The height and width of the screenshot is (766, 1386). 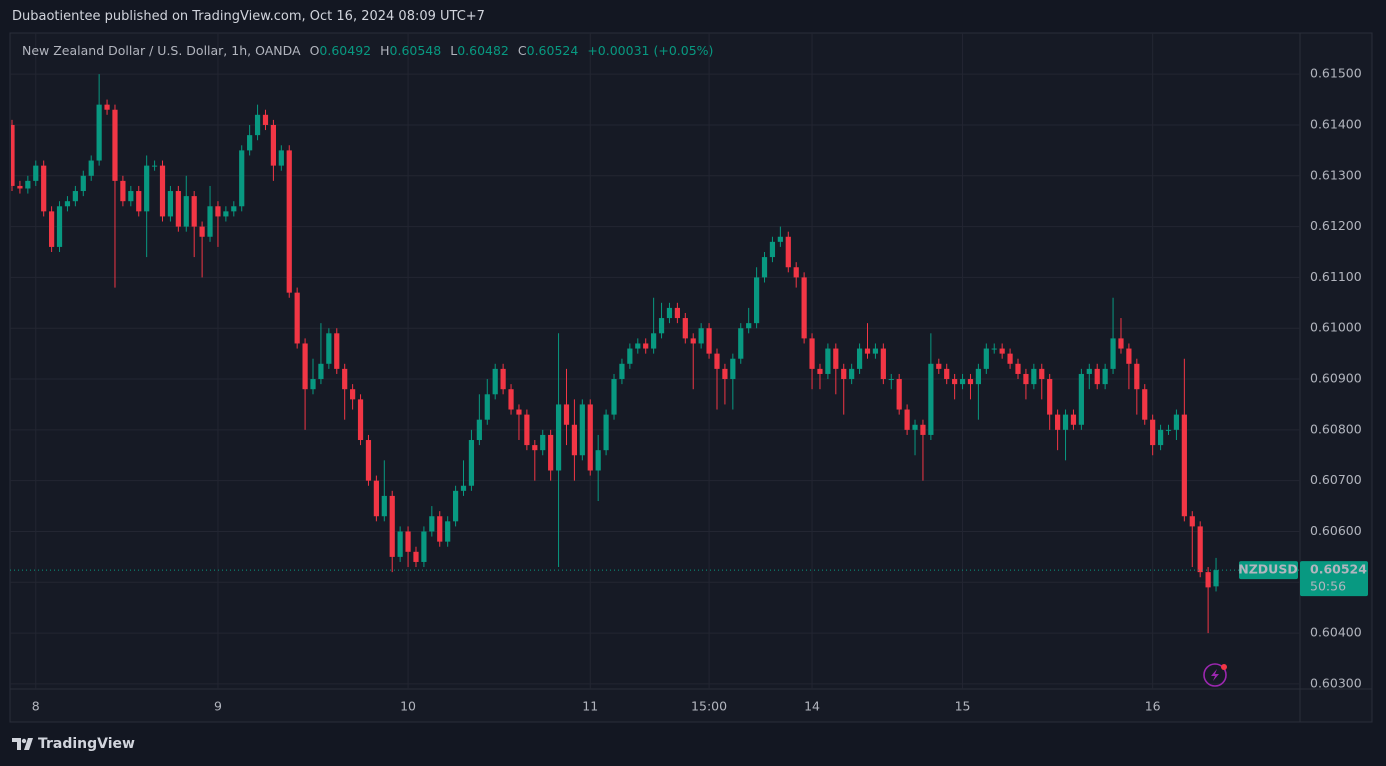 What do you see at coordinates (1338, 569) in the screenshot?
I see `price-tag-label: 0.60524` at bounding box center [1338, 569].